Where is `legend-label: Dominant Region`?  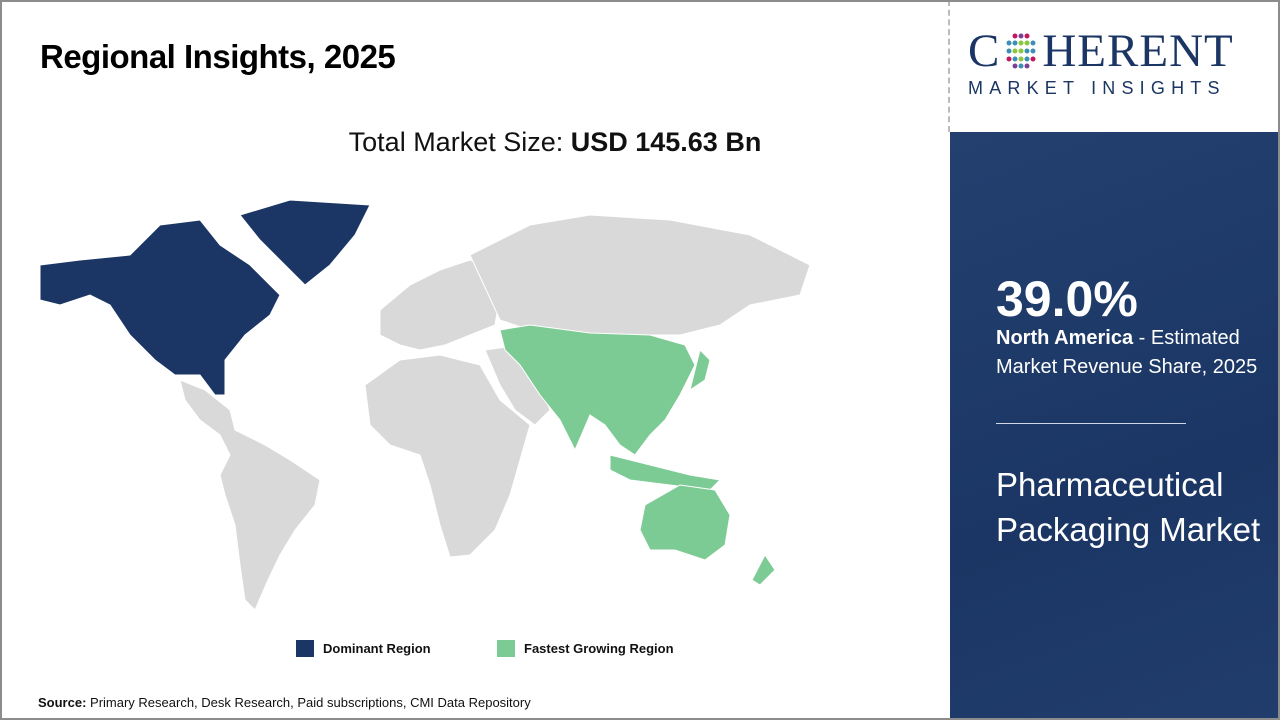
legend-label: Dominant Region is located at coordinates (377, 648).